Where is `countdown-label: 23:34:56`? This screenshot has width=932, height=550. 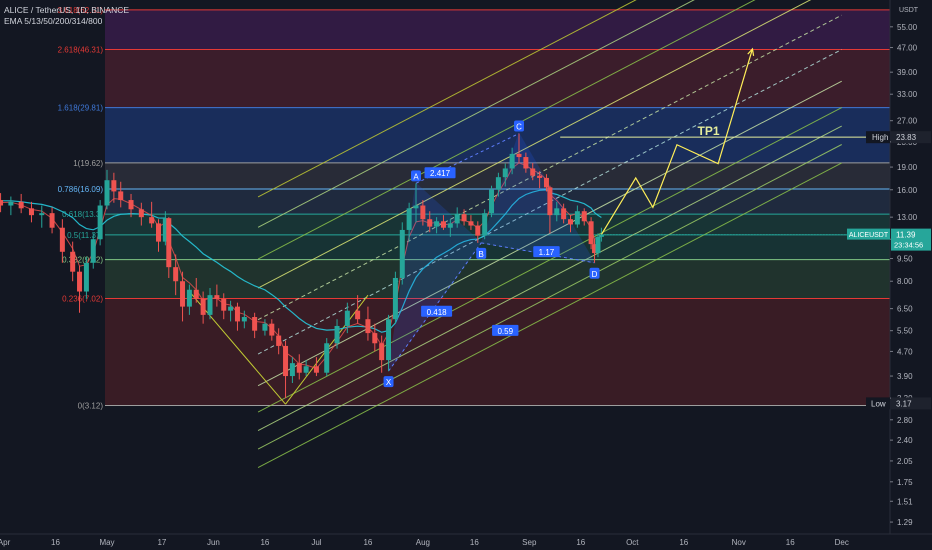
countdown-label: 23:34:56 is located at coordinates (908, 245).